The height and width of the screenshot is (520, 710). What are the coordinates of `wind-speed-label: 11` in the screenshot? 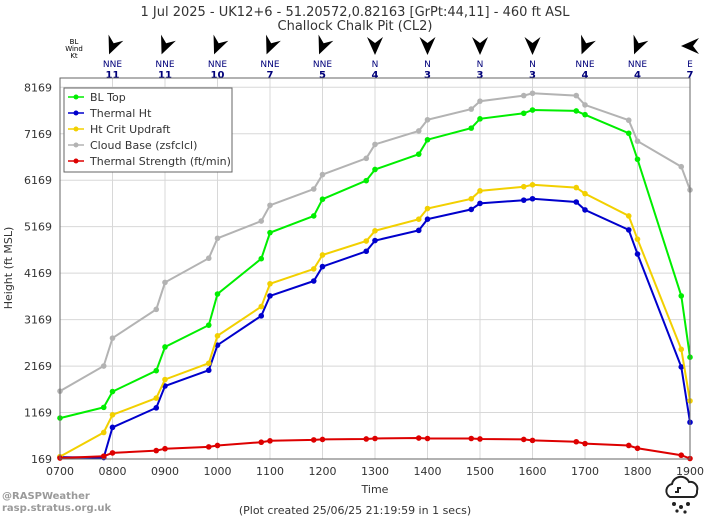 It's located at (165, 75).